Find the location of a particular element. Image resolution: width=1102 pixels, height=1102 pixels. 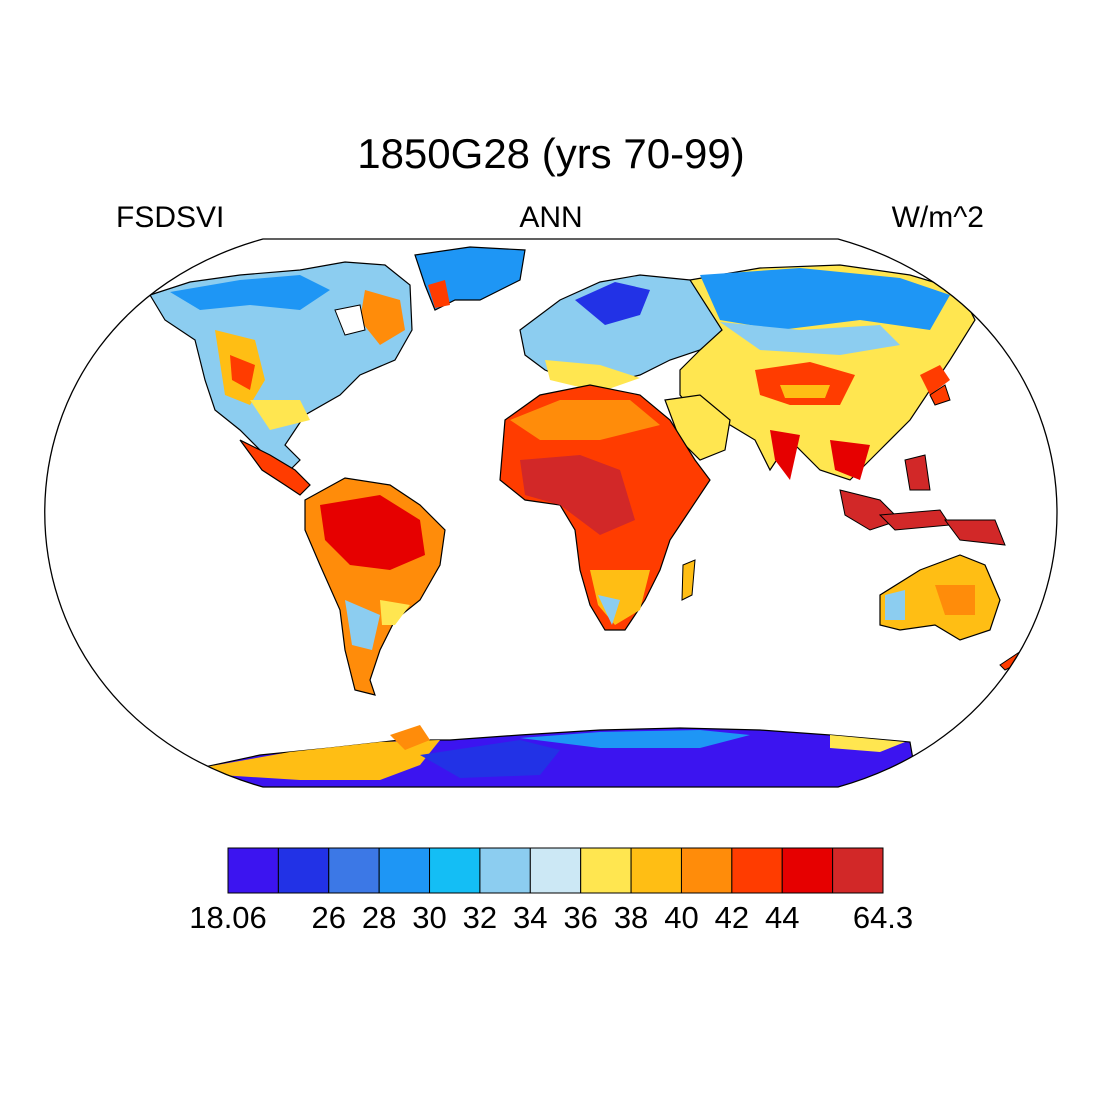

colorbar is located at coordinates (555, 870).